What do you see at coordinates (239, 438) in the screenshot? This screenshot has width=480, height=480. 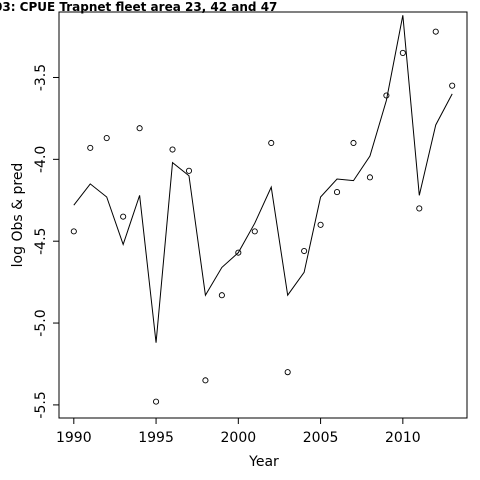 I see `x-tick-label: 2000` at bounding box center [239, 438].